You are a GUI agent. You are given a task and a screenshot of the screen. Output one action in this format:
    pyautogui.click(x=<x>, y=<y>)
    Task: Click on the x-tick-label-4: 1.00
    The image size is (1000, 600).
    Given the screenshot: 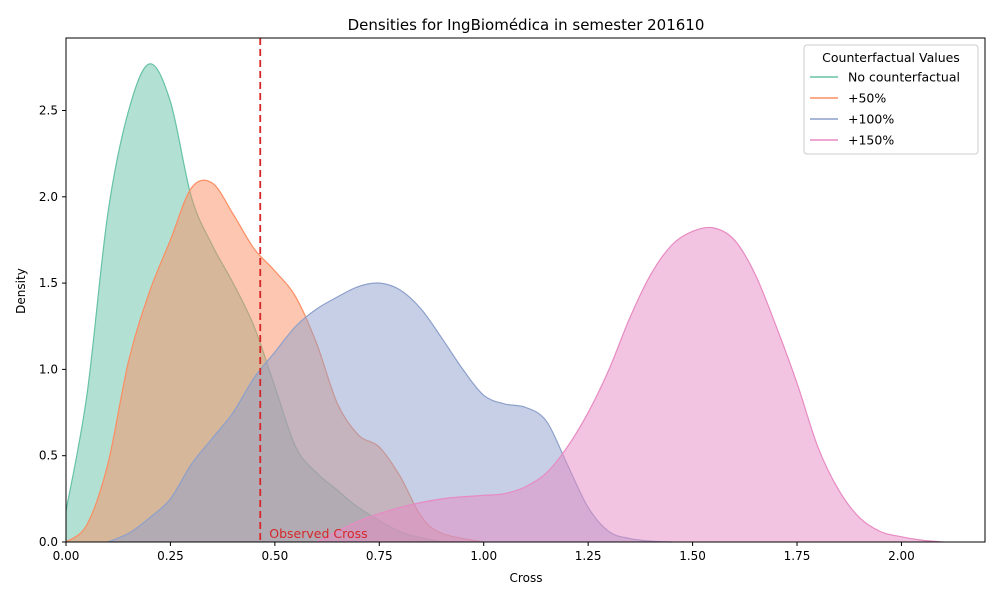 What is the action you would take?
    pyautogui.click(x=483, y=556)
    